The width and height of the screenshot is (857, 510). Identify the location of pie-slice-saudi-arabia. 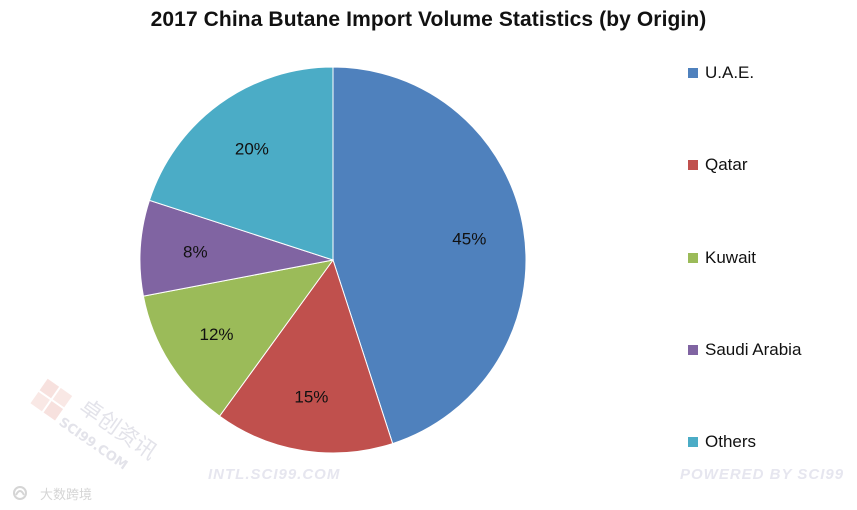
(236, 248).